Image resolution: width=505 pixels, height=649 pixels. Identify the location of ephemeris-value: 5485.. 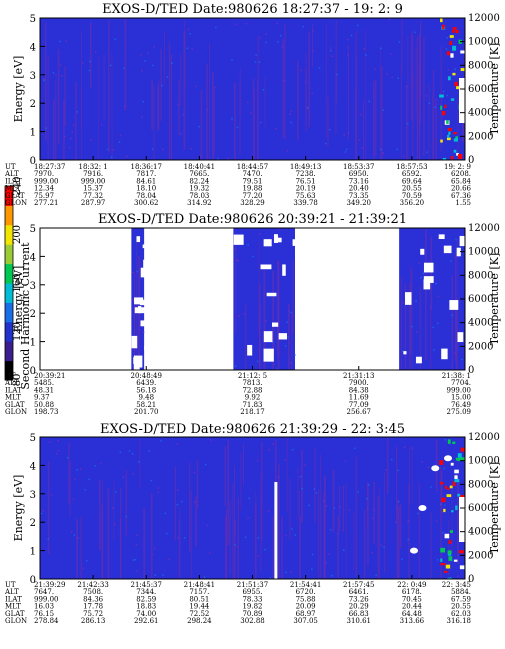
(44, 383).